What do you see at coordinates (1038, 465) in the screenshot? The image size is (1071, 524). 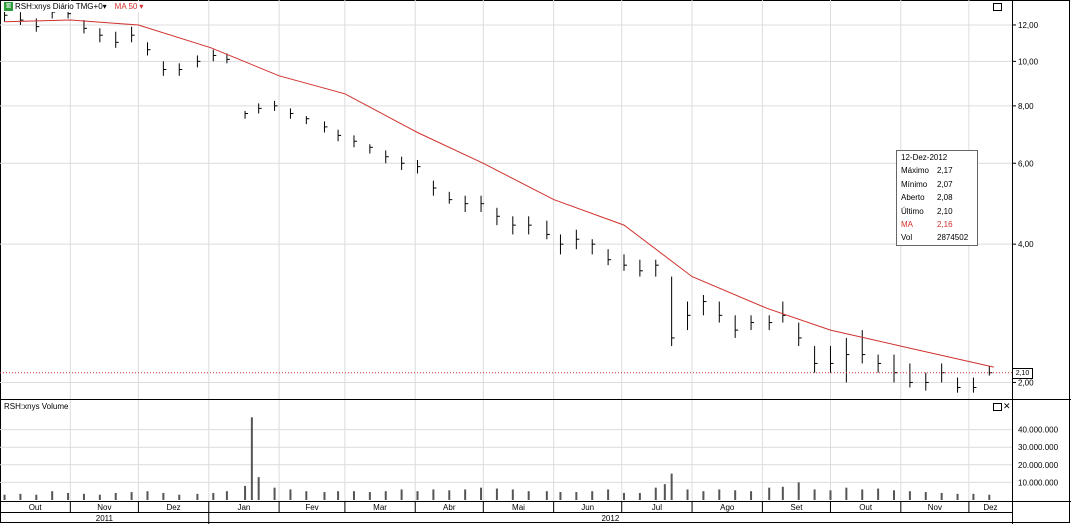 I see `volume-tick-label: 20.000.000` at bounding box center [1038, 465].